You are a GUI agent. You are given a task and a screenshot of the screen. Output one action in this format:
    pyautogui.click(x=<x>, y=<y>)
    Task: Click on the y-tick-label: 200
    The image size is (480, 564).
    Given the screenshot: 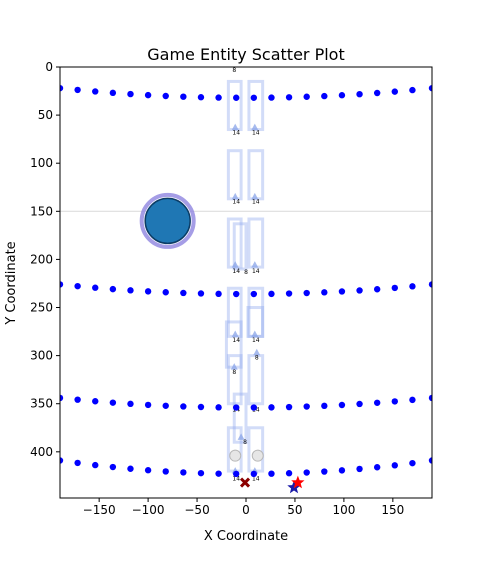 What is the action you would take?
    pyautogui.click(x=41, y=259)
    